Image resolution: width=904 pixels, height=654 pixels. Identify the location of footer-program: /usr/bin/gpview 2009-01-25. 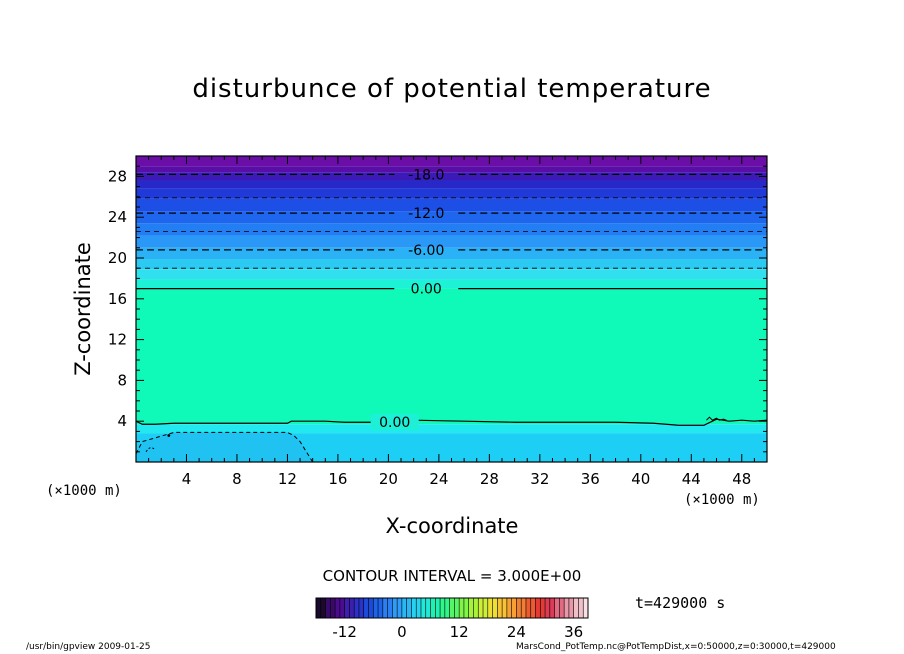
(88, 647).